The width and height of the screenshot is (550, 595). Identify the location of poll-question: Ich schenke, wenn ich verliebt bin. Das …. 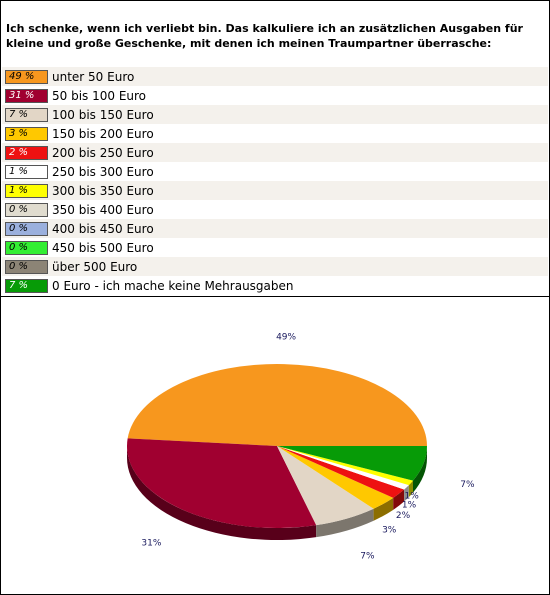
(264, 36).